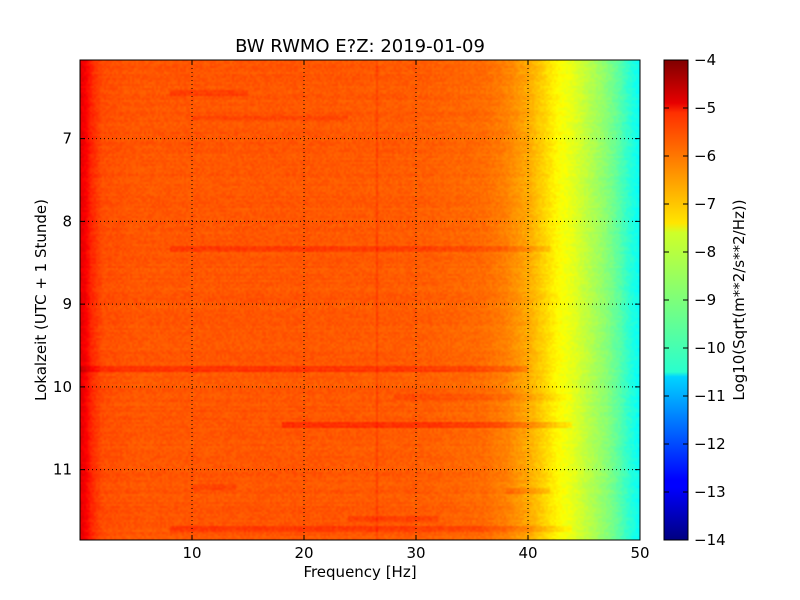 The image size is (800, 600). What do you see at coordinates (62, 387) in the screenshot?
I see `y-tick-label: 10` at bounding box center [62, 387].